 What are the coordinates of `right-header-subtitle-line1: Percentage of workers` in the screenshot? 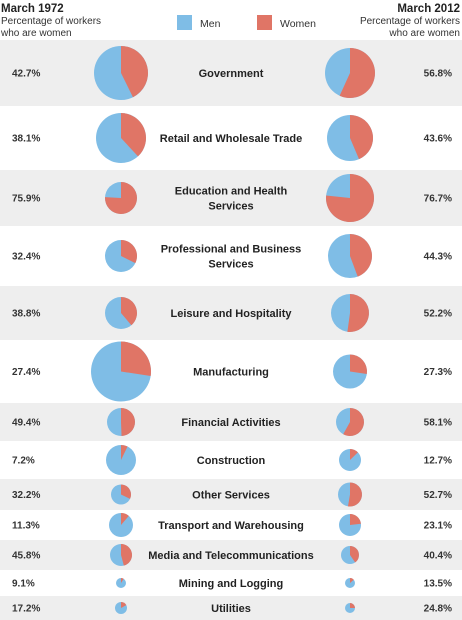 It's located at (410, 21).